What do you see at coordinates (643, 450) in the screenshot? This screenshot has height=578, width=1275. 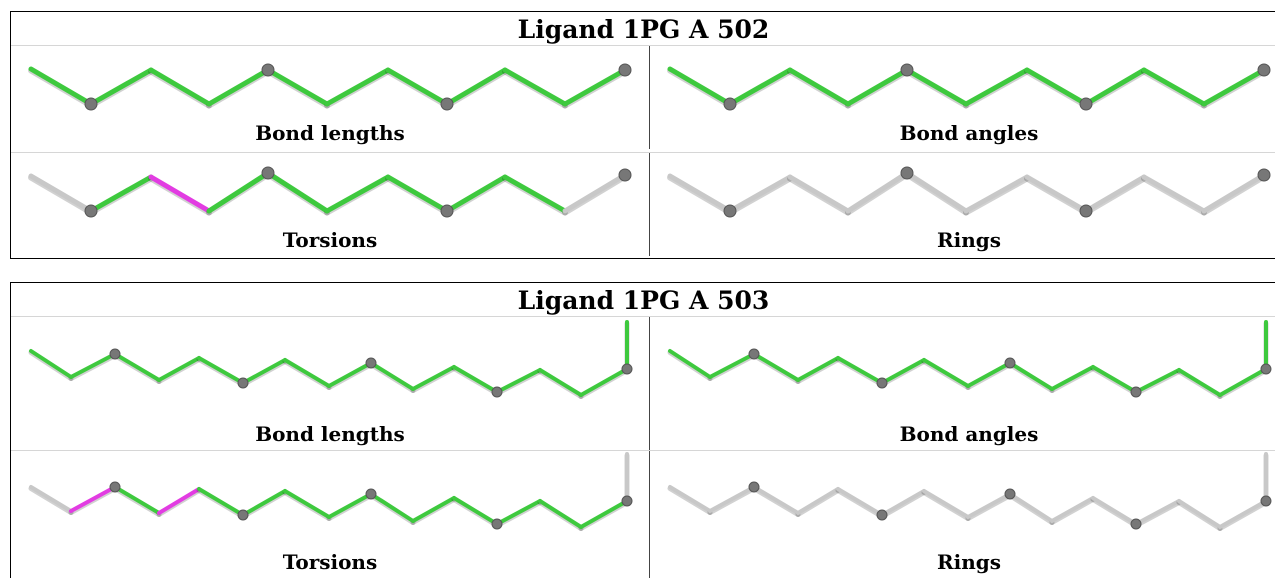 I see `row-divider` at bounding box center [643, 450].